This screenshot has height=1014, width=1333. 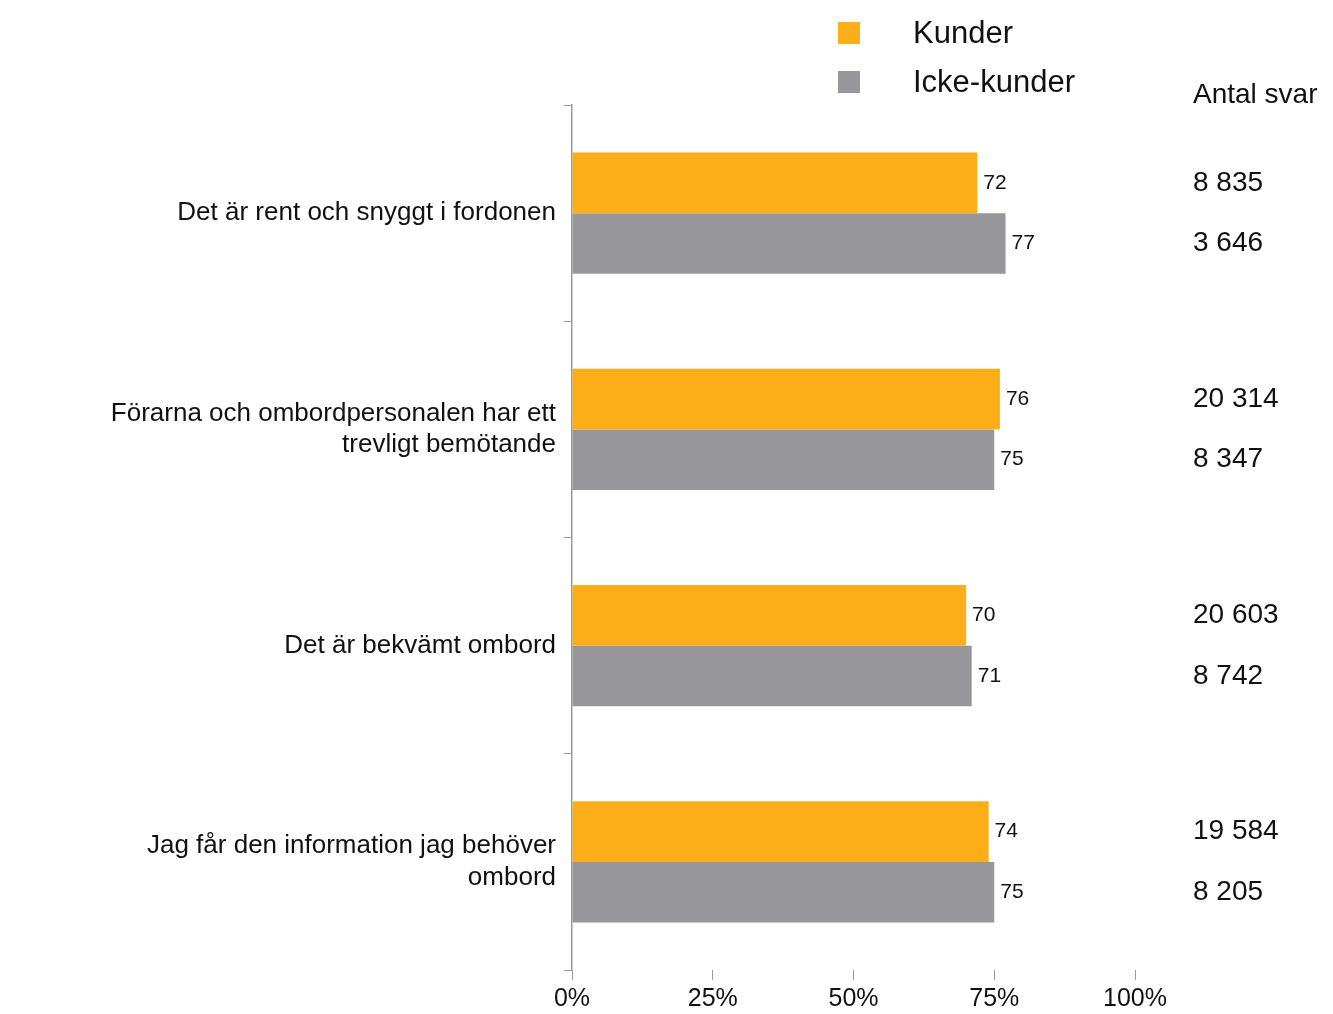 What do you see at coordinates (1006, 830) in the screenshot?
I see `data-label: 74` at bounding box center [1006, 830].